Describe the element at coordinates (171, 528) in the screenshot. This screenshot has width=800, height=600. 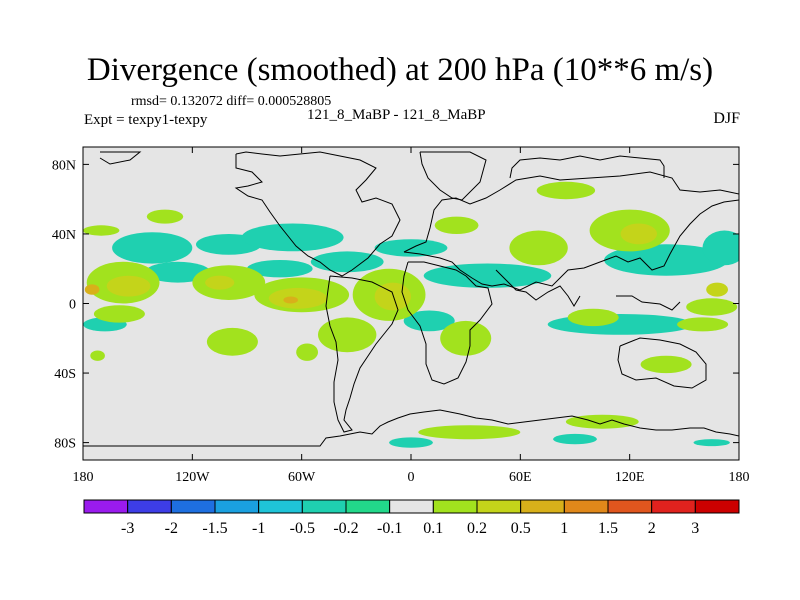
I see `colorbar-label-1: -2` at that location.